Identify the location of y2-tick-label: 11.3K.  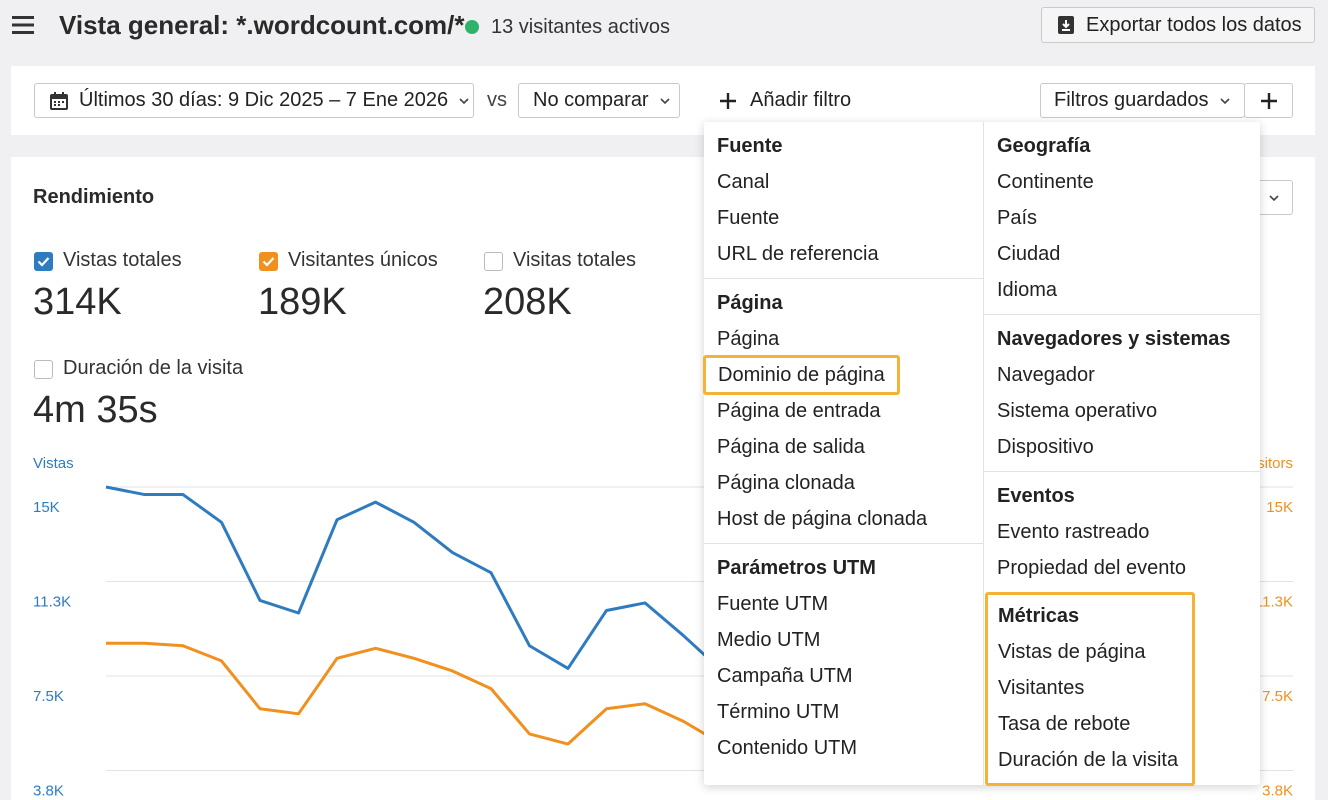
(1274, 602).